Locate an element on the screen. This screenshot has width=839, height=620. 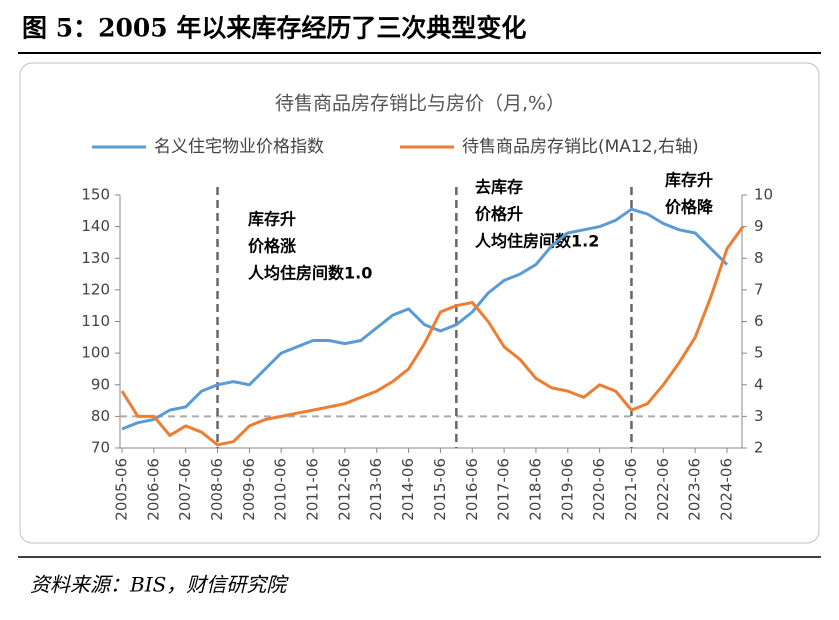
x-tick-label: 2005-06 is located at coordinates (122, 489).